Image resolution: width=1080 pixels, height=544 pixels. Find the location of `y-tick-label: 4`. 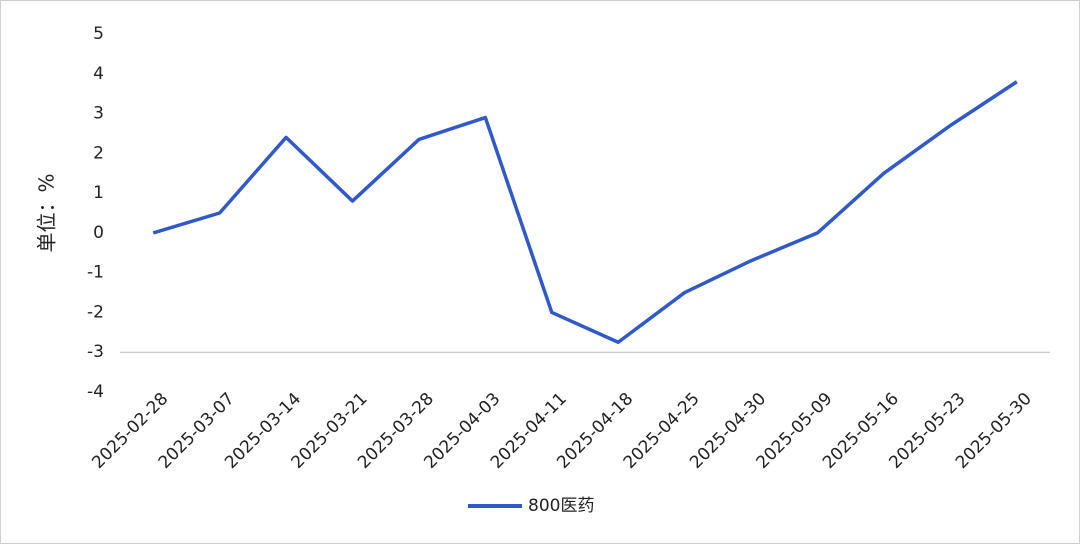

y-tick-label: 4 is located at coordinates (98, 74).